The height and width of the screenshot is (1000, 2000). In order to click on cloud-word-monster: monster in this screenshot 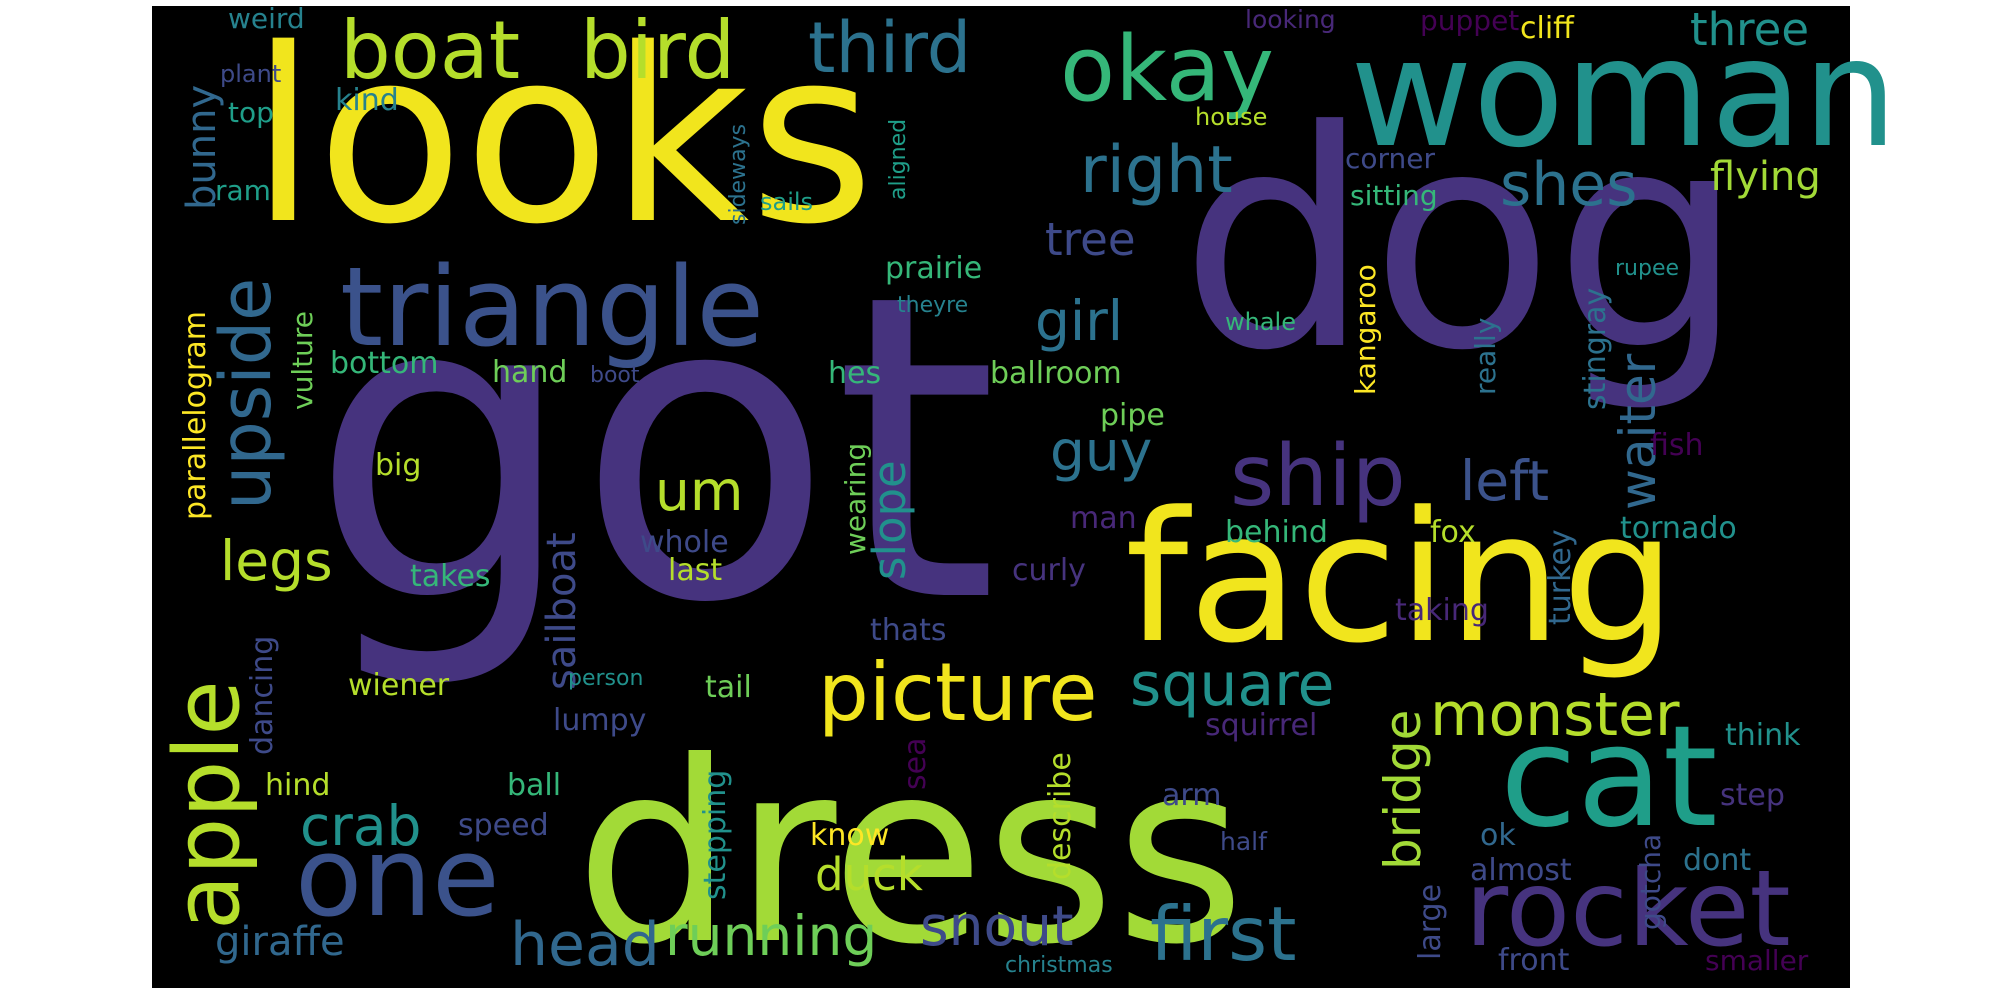, I will do `click(1555, 715)`.